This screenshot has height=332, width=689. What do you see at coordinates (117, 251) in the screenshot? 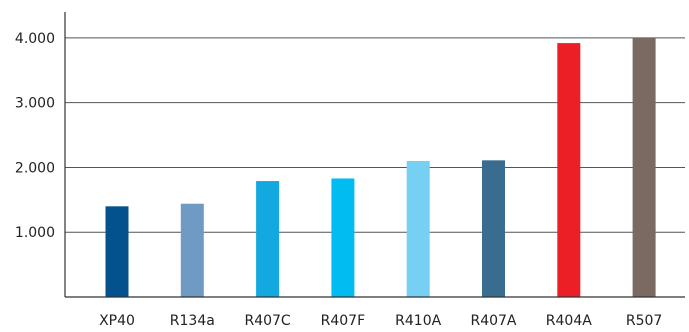
I see `bar-xp40` at bounding box center [117, 251].